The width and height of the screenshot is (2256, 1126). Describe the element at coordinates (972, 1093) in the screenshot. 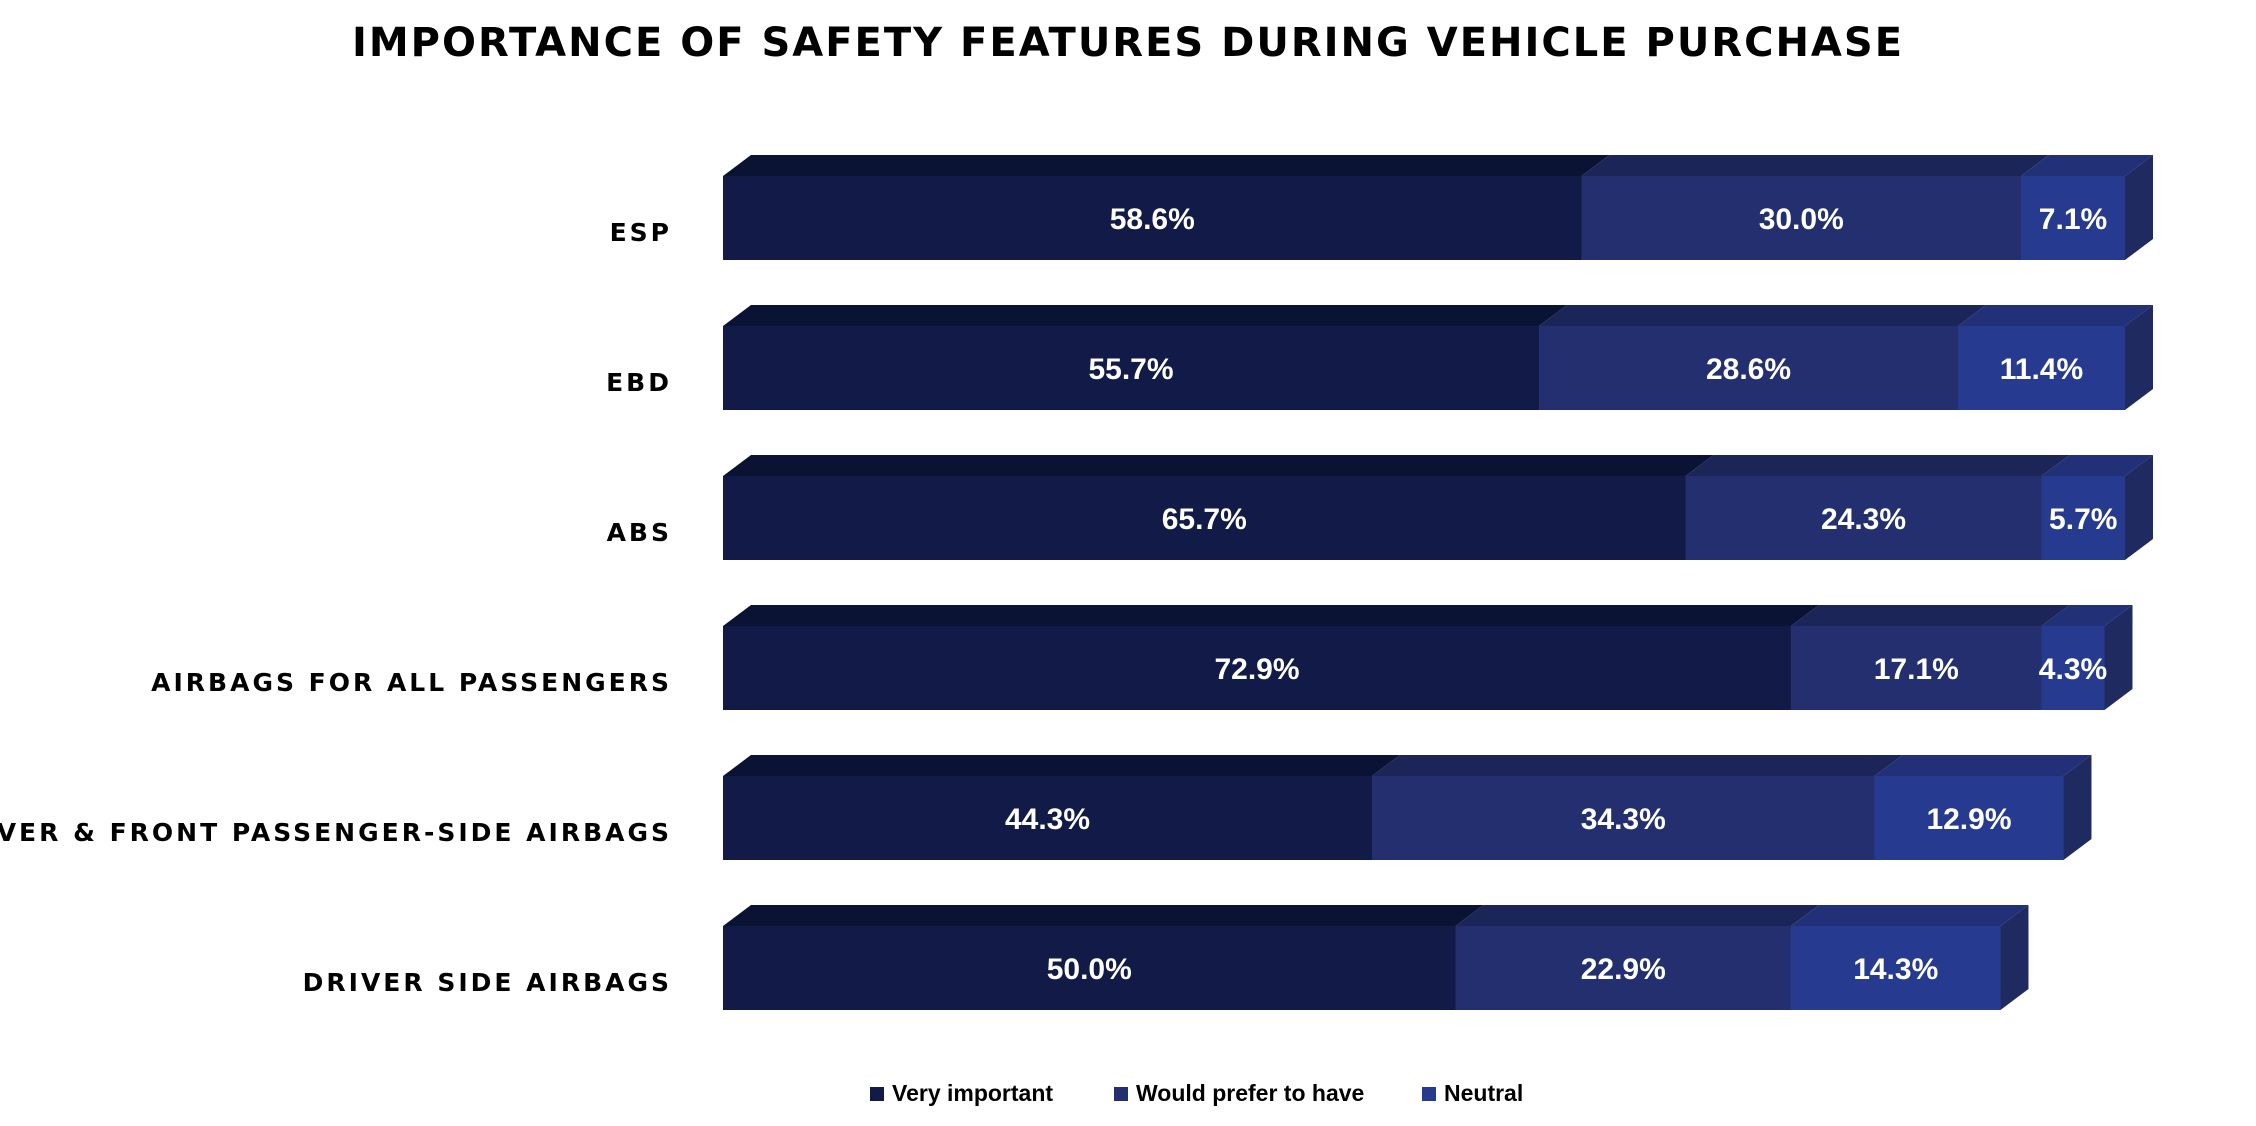

I see `legend-label: Very important` at that location.